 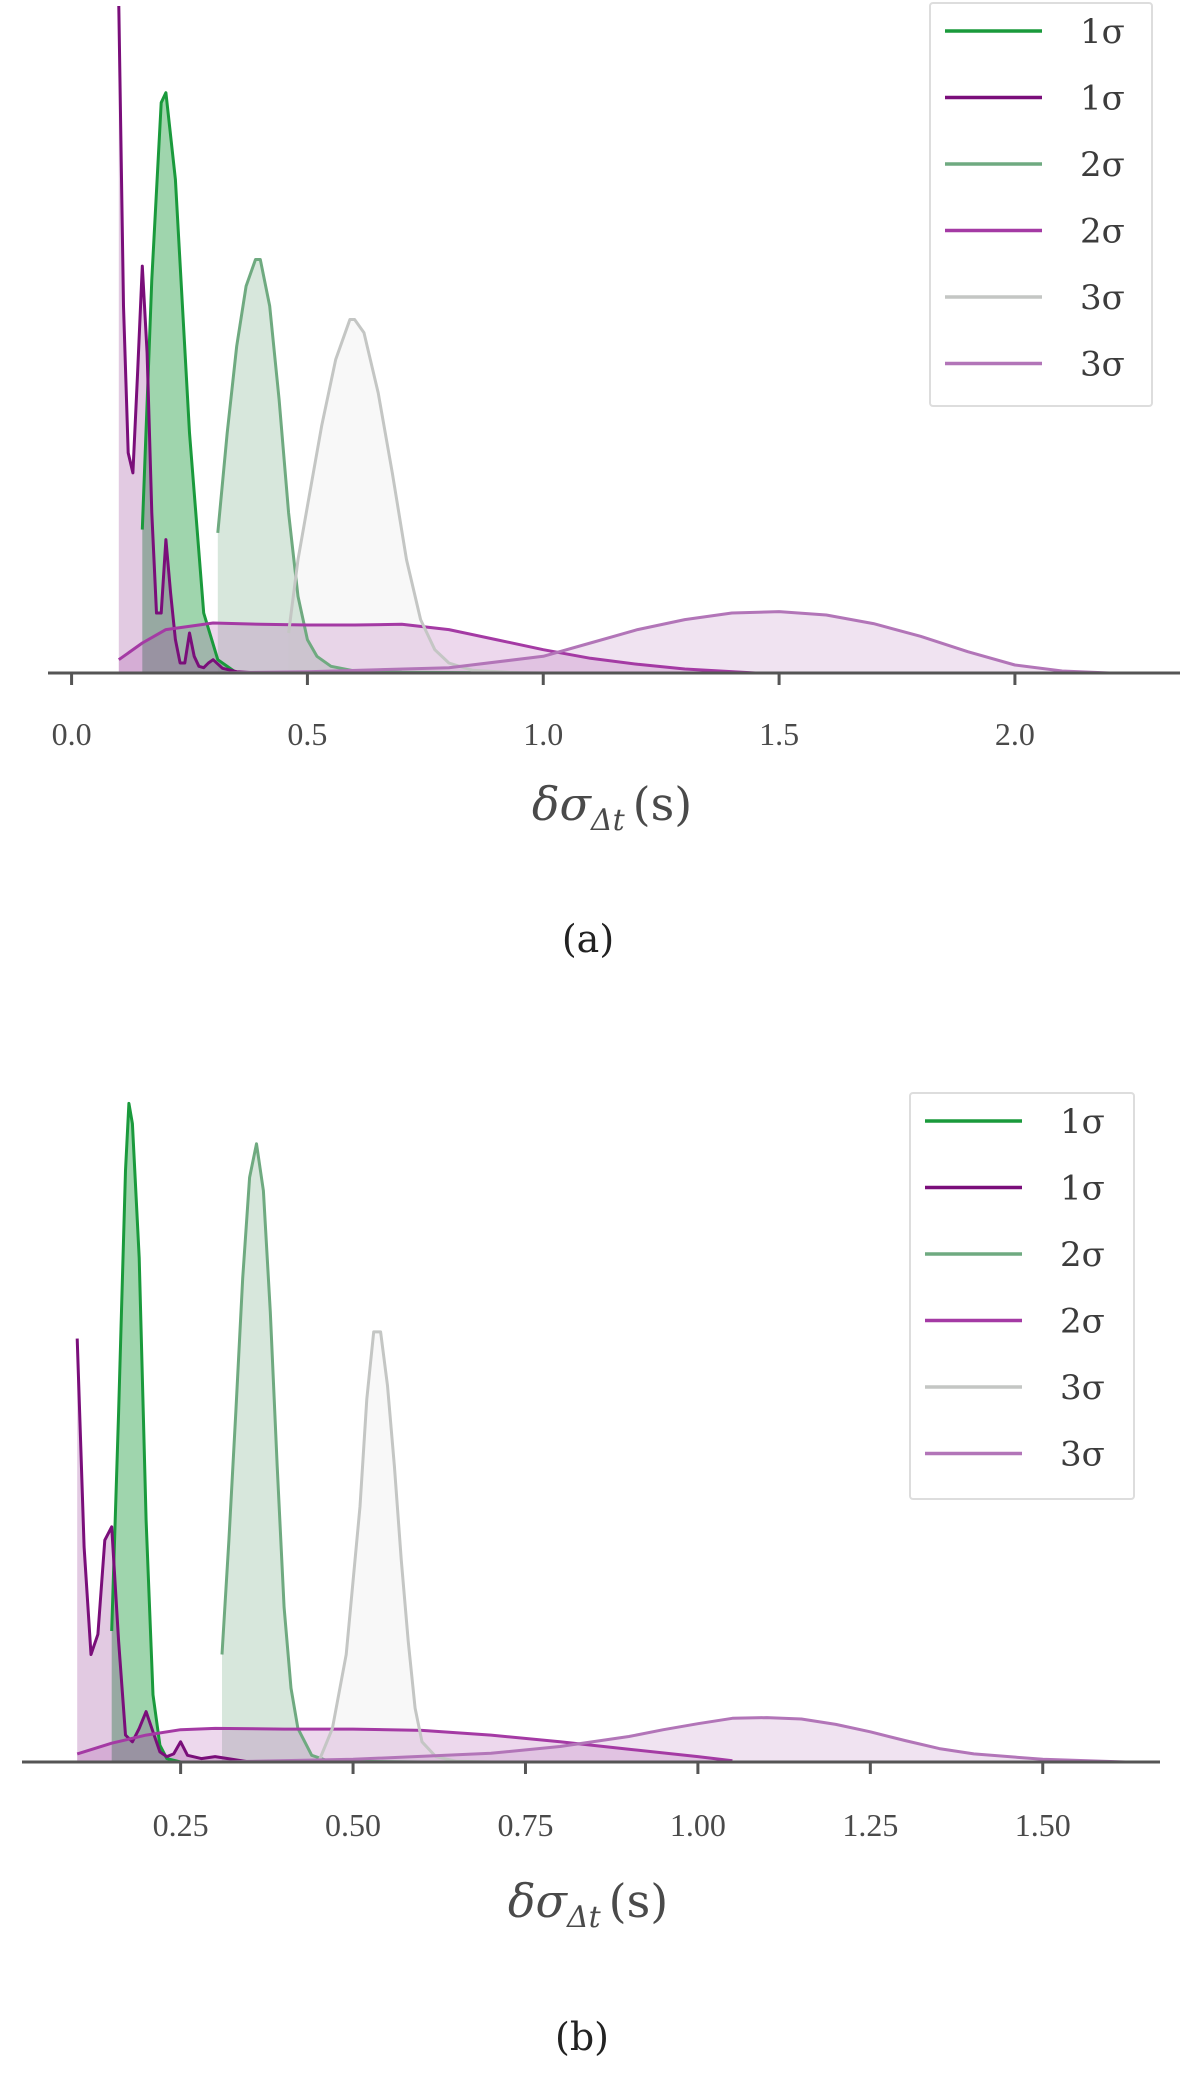 I want to click on x-tick-label: 1.50, so click(x=1043, y=1825).